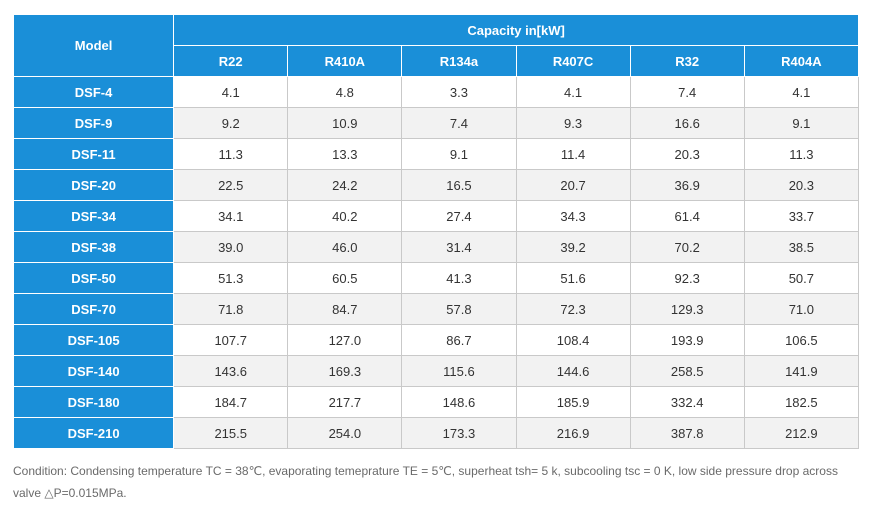 This screenshot has height=506, width=873. I want to click on capacity-cell: 387.8, so click(687, 433).